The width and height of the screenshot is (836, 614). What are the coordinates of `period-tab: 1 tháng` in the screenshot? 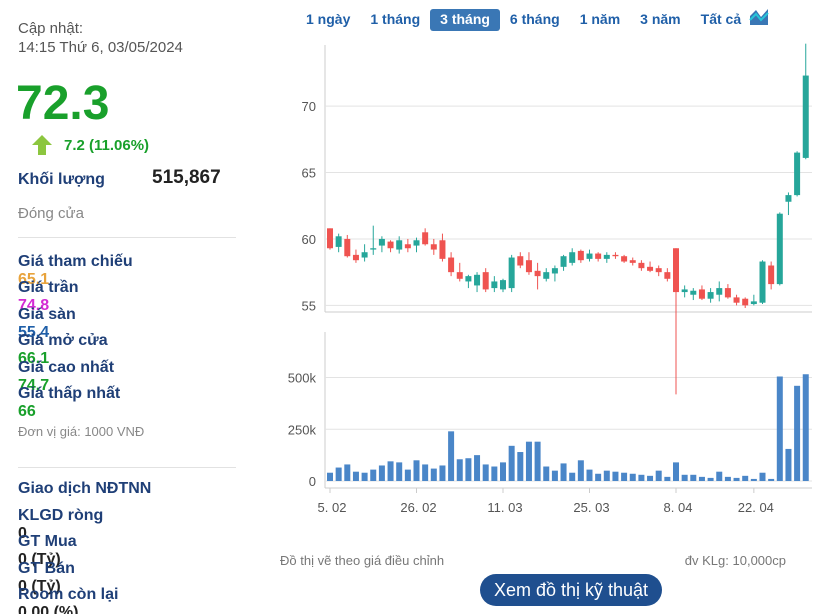 It's located at (395, 19).